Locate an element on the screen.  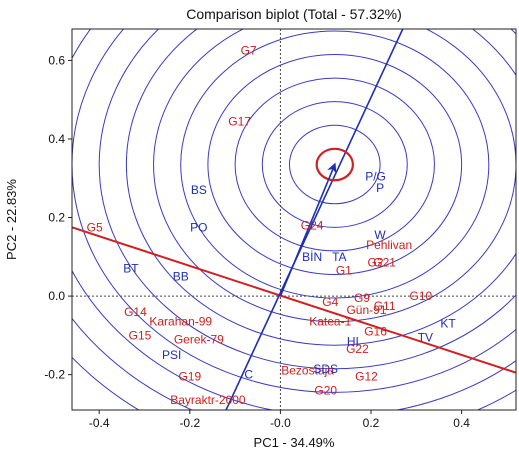
genotype-label: G12 is located at coordinates (366, 377).